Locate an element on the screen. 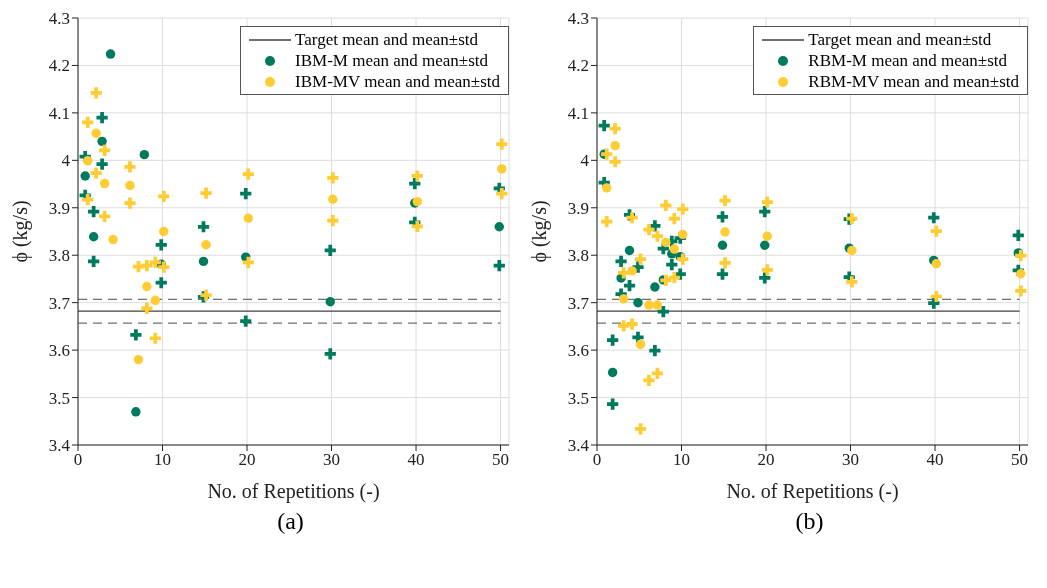 This screenshot has height=588, width=1047. legend-label: IBM-M mean and mean±std is located at coordinates (392, 60).